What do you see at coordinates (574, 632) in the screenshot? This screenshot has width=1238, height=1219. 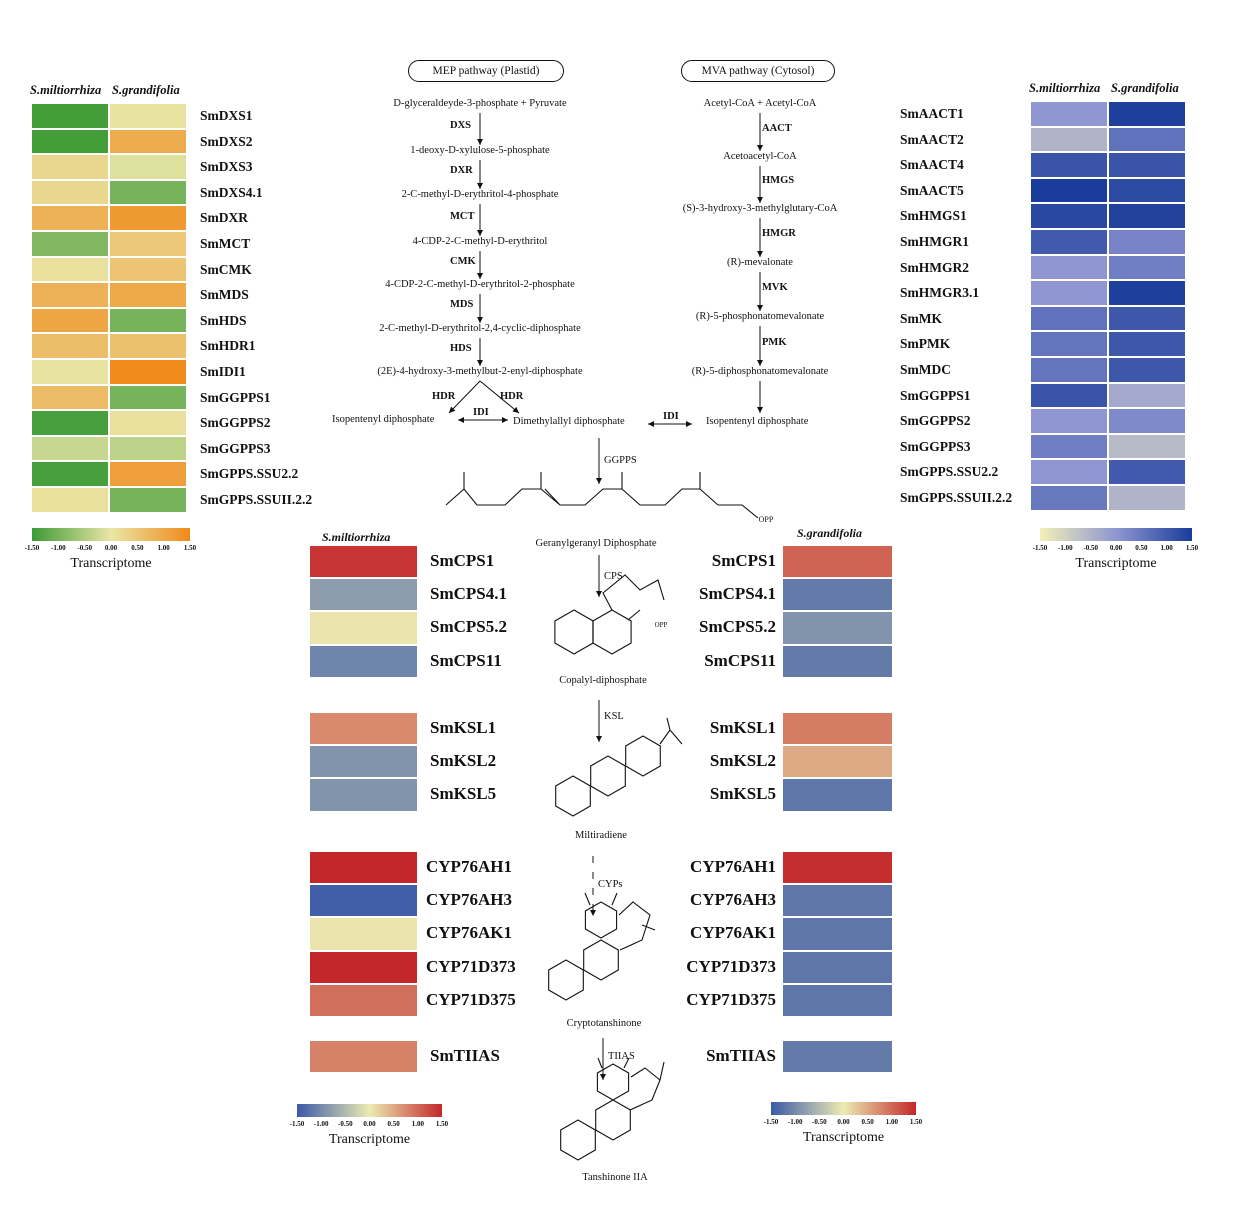 I see `cpp-ring-a` at bounding box center [574, 632].